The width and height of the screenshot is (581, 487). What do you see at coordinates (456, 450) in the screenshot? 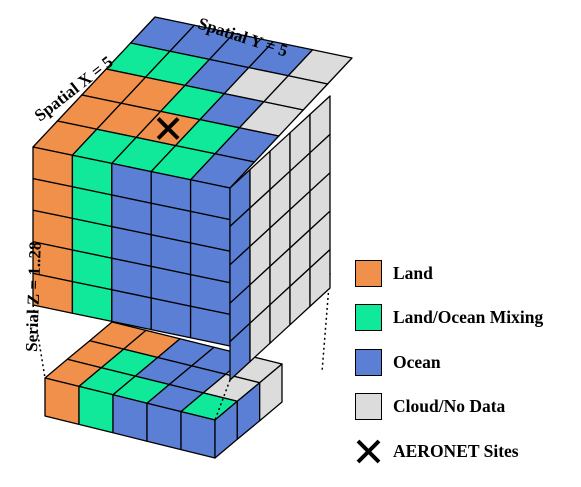
I see `legend-label-aeronet-sites: AERONET Sites` at bounding box center [456, 450].